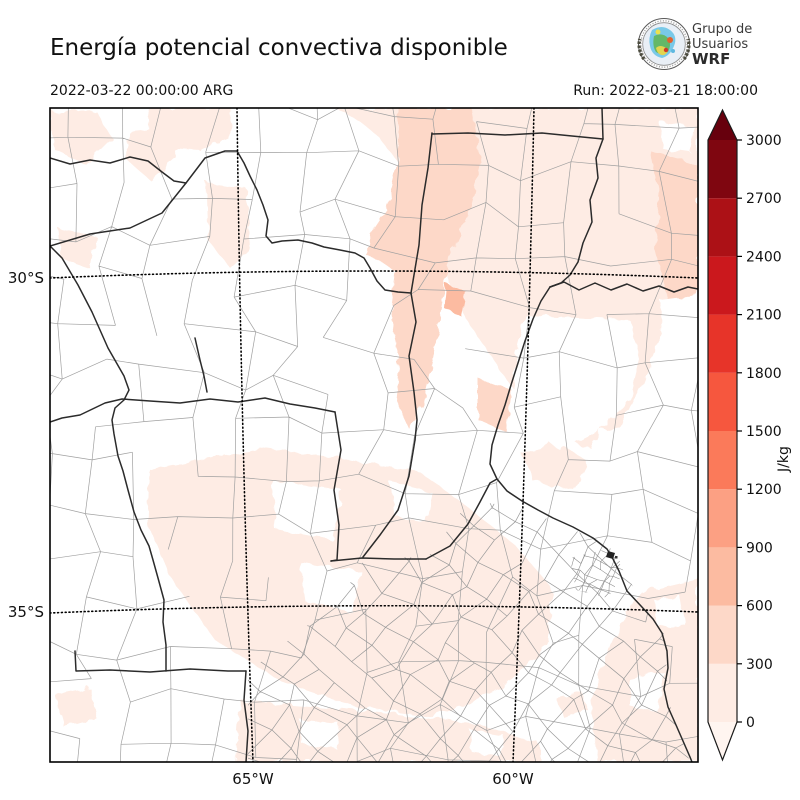  Describe the element at coordinates (750, 723) in the screenshot. I see `colorbar-tick-label: 0` at that location.